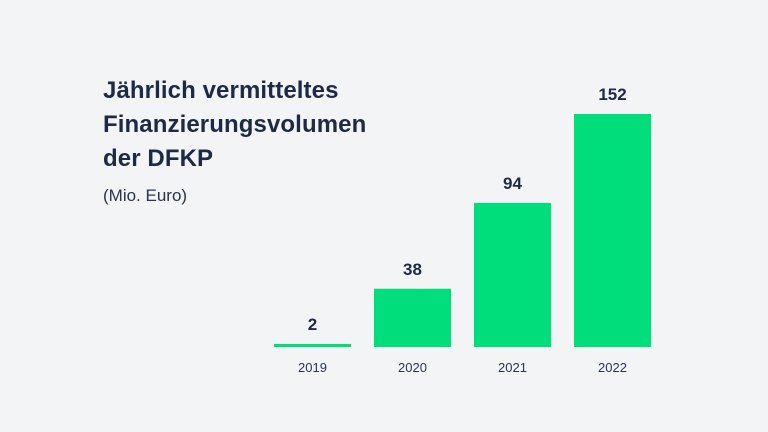  I want to click on chart-title-line-1: Jährlich vermitteltes, so click(221, 90).